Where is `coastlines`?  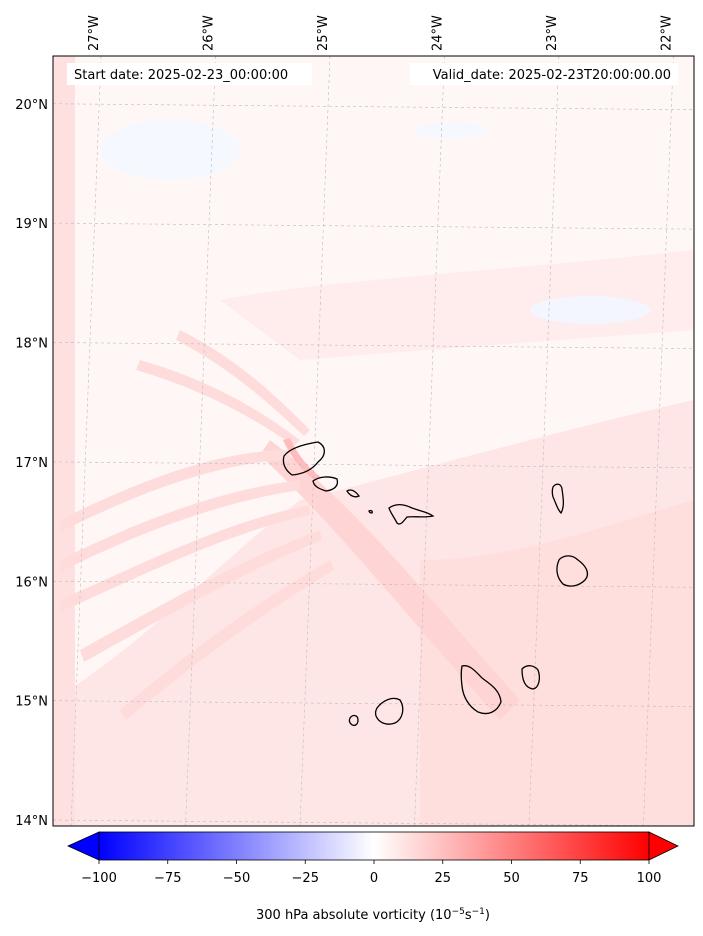 coastlines is located at coordinates (435, 584).